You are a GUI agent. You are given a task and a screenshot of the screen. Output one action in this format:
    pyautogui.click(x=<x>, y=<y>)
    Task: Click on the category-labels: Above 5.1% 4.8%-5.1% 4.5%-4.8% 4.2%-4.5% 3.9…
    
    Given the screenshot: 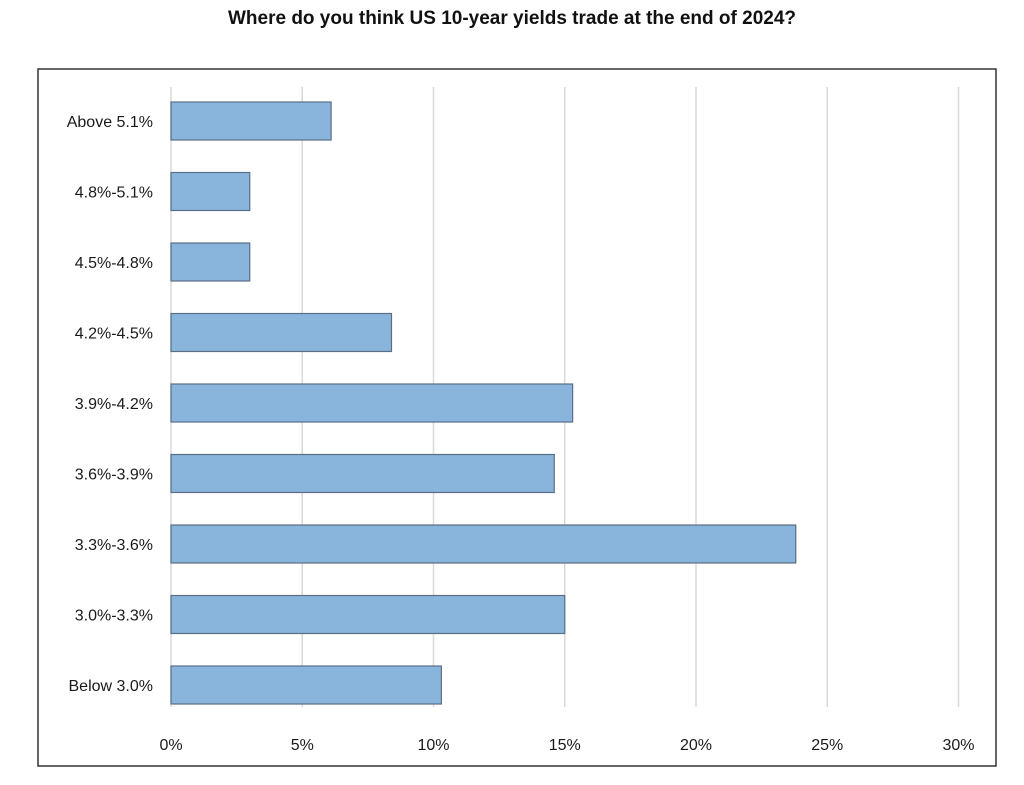 What is the action you would take?
    pyautogui.click(x=110, y=404)
    